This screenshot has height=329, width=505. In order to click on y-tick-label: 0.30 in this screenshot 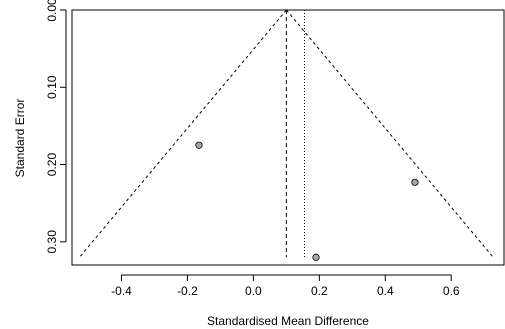, I will do `click(52, 242)`.